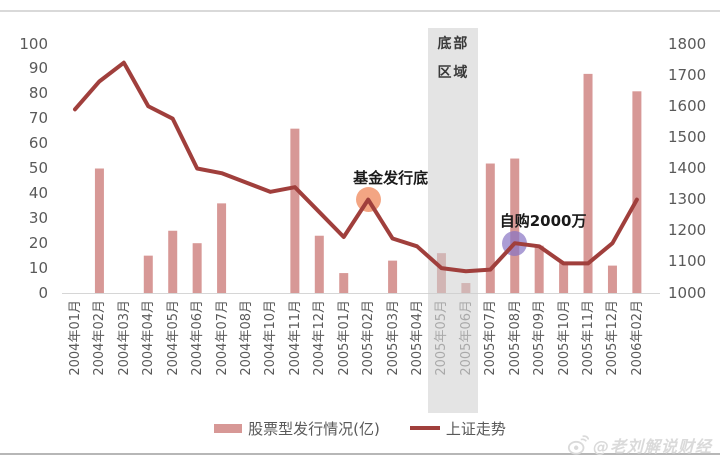 The width and height of the screenshot is (720, 466). I want to click on bottom-area-label-line2: 区域, so click(453, 73).